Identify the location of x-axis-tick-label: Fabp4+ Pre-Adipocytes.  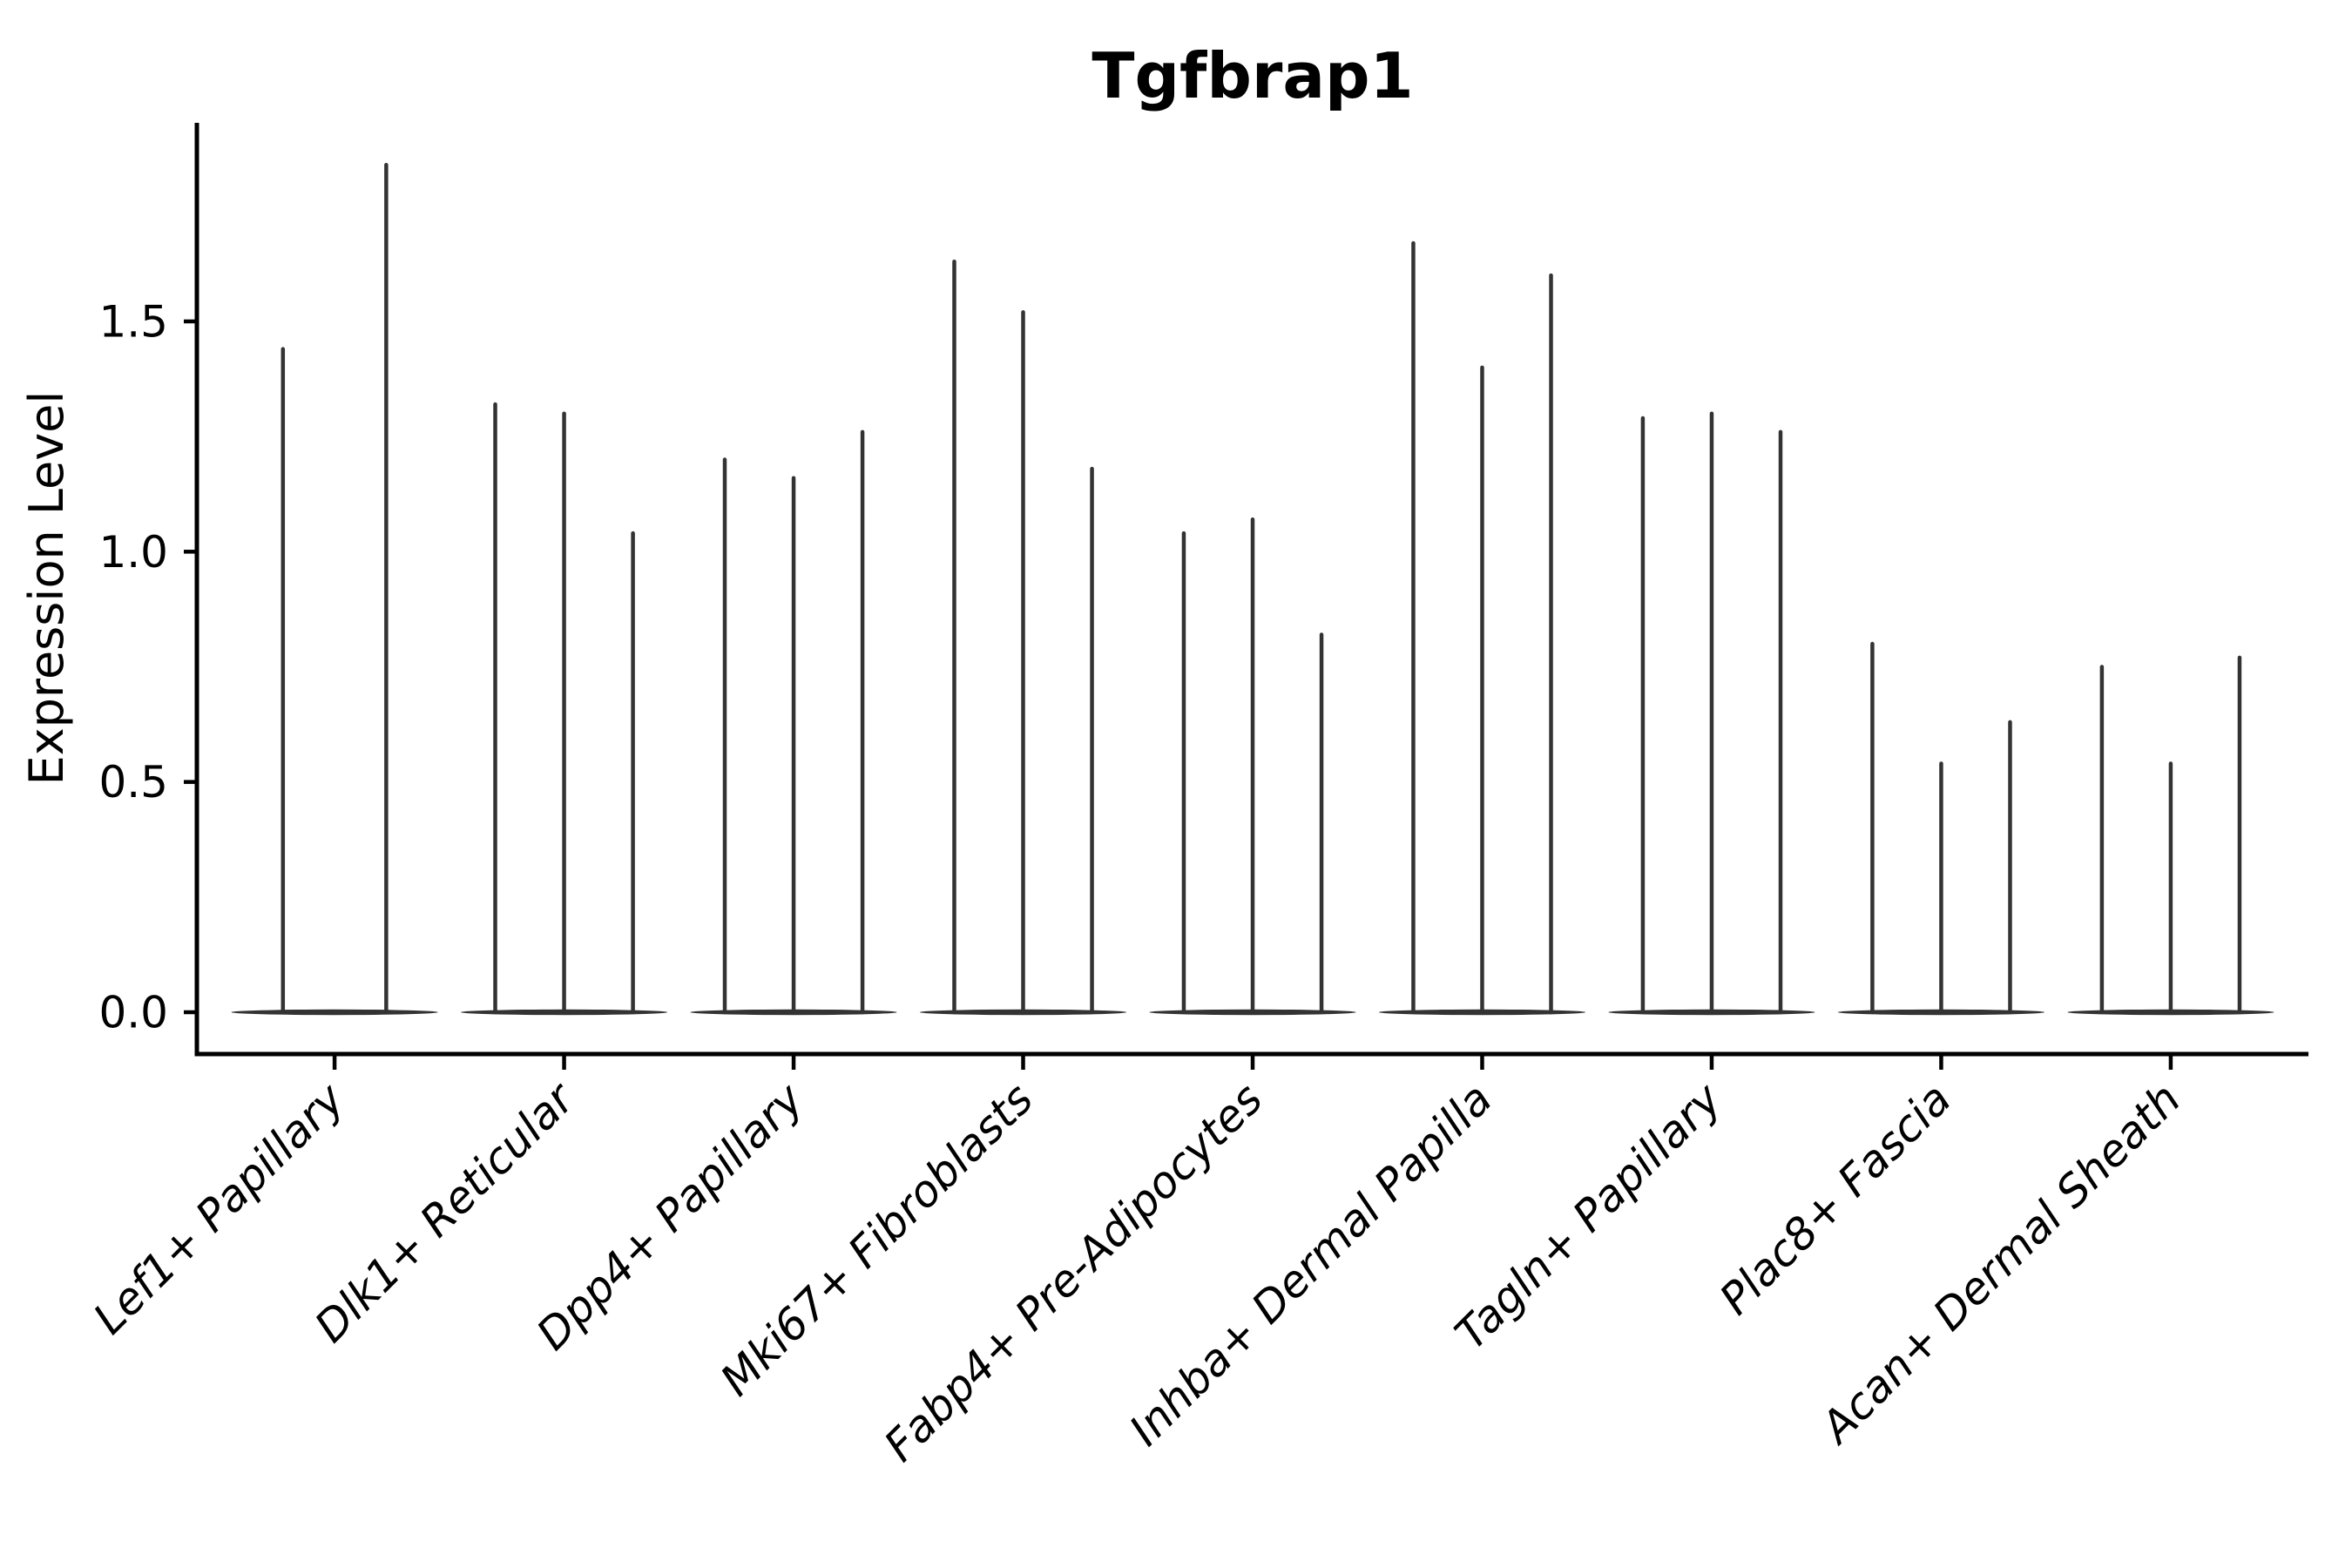
(1074, 1272).